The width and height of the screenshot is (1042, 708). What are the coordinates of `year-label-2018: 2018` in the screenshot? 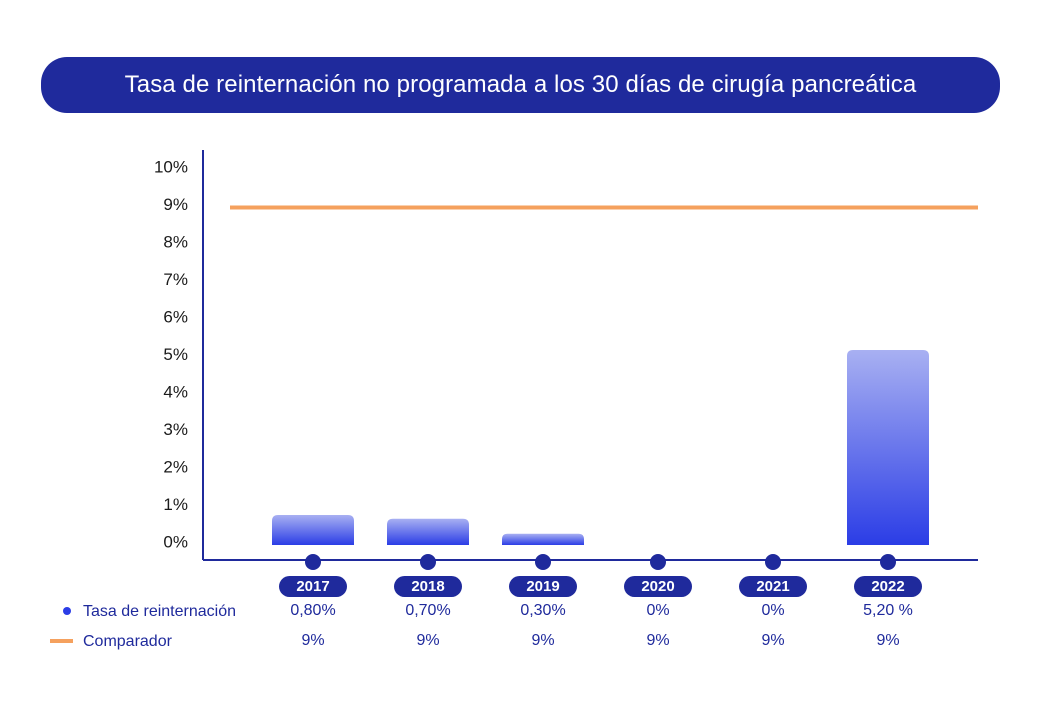 It's located at (427, 586).